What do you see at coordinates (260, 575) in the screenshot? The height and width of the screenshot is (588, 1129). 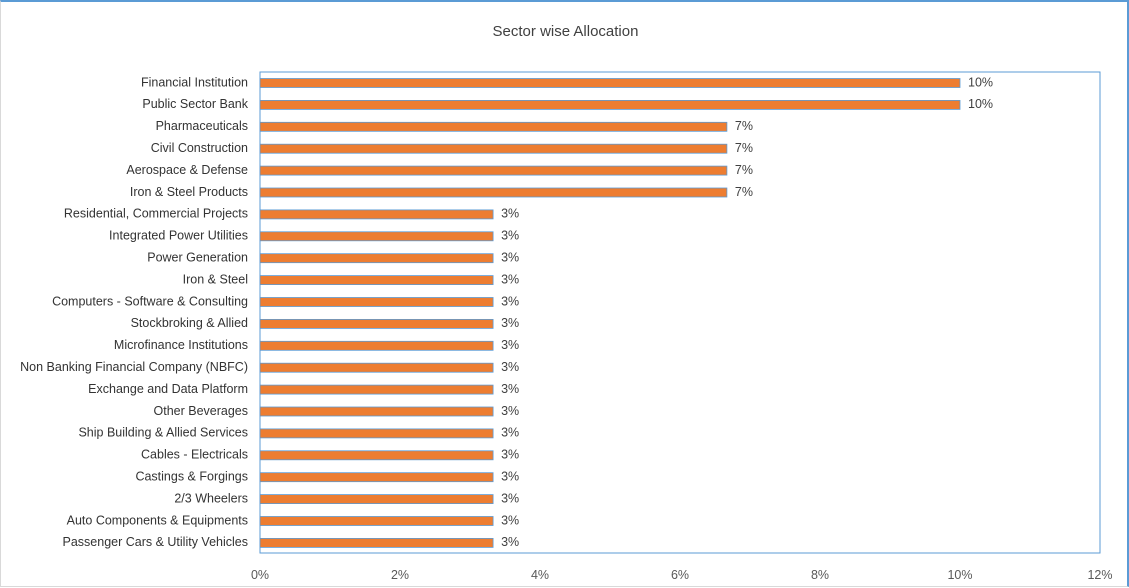 I see `x-tick-label: 0%` at bounding box center [260, 575].